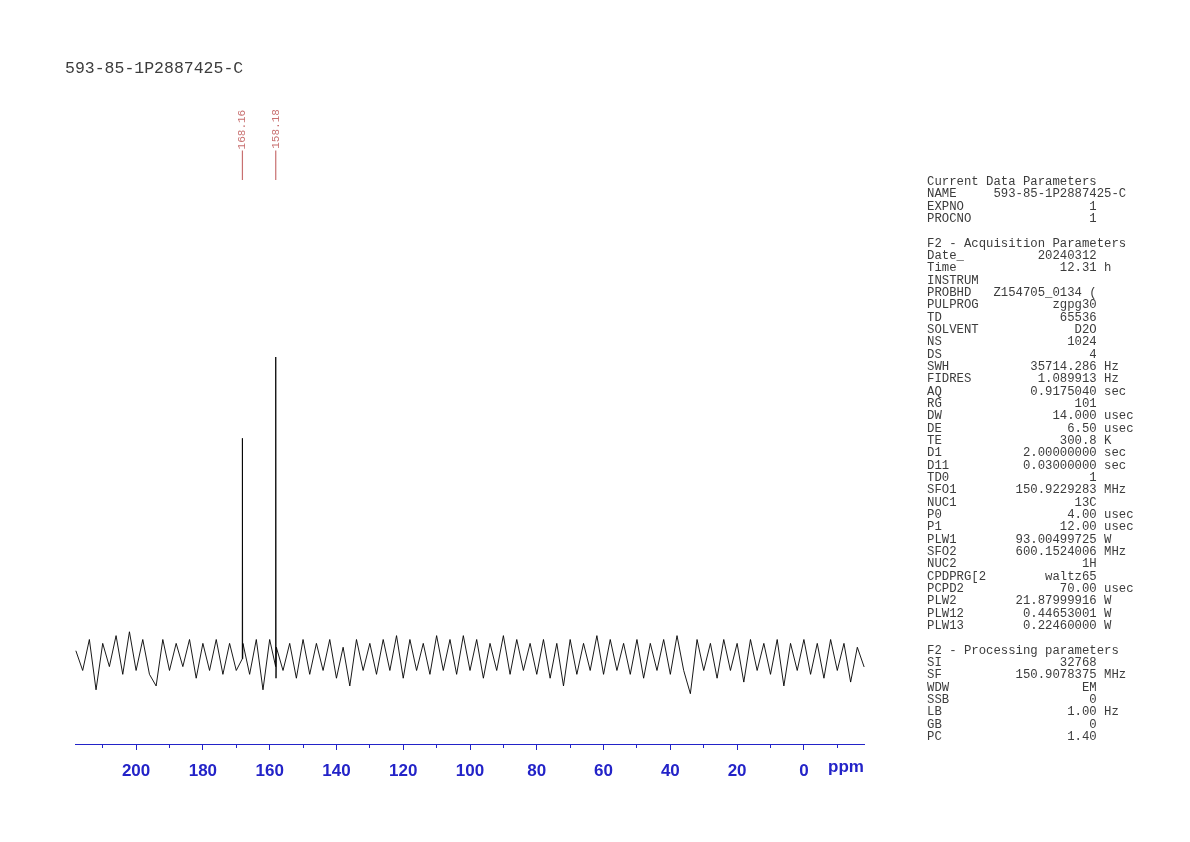 This screenshot has width=1190, height=842. Describe the element at coordinates (1012, 700) in the screenshot. I see `text: SSB 0` at that location.